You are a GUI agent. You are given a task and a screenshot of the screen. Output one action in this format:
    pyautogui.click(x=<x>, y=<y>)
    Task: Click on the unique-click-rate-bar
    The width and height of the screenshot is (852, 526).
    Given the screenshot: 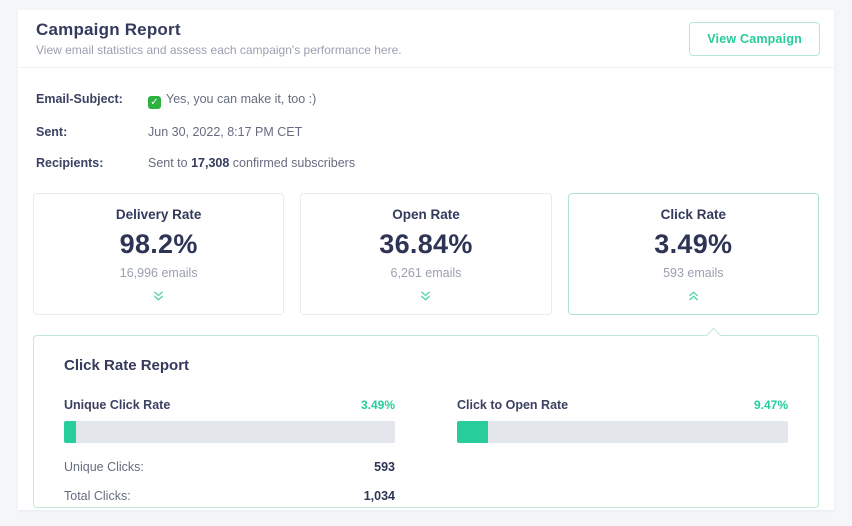 What is the action you would take?
    pyautogui.click(x=229, y=432)
    